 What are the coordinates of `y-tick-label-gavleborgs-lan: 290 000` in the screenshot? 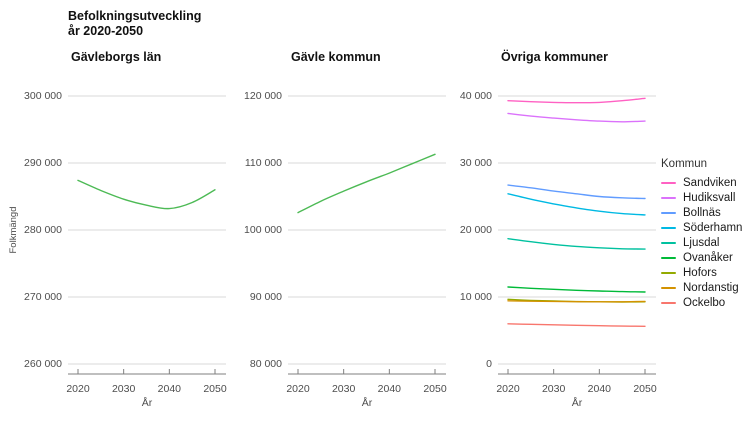 It's located at (43, 162).